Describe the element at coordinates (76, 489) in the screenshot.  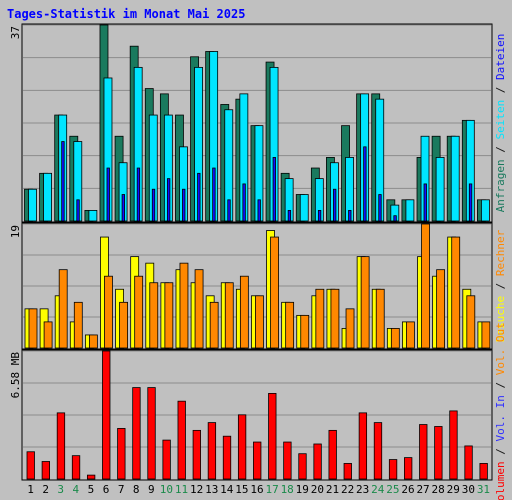
I see `x-tick-label: 4` at that location.